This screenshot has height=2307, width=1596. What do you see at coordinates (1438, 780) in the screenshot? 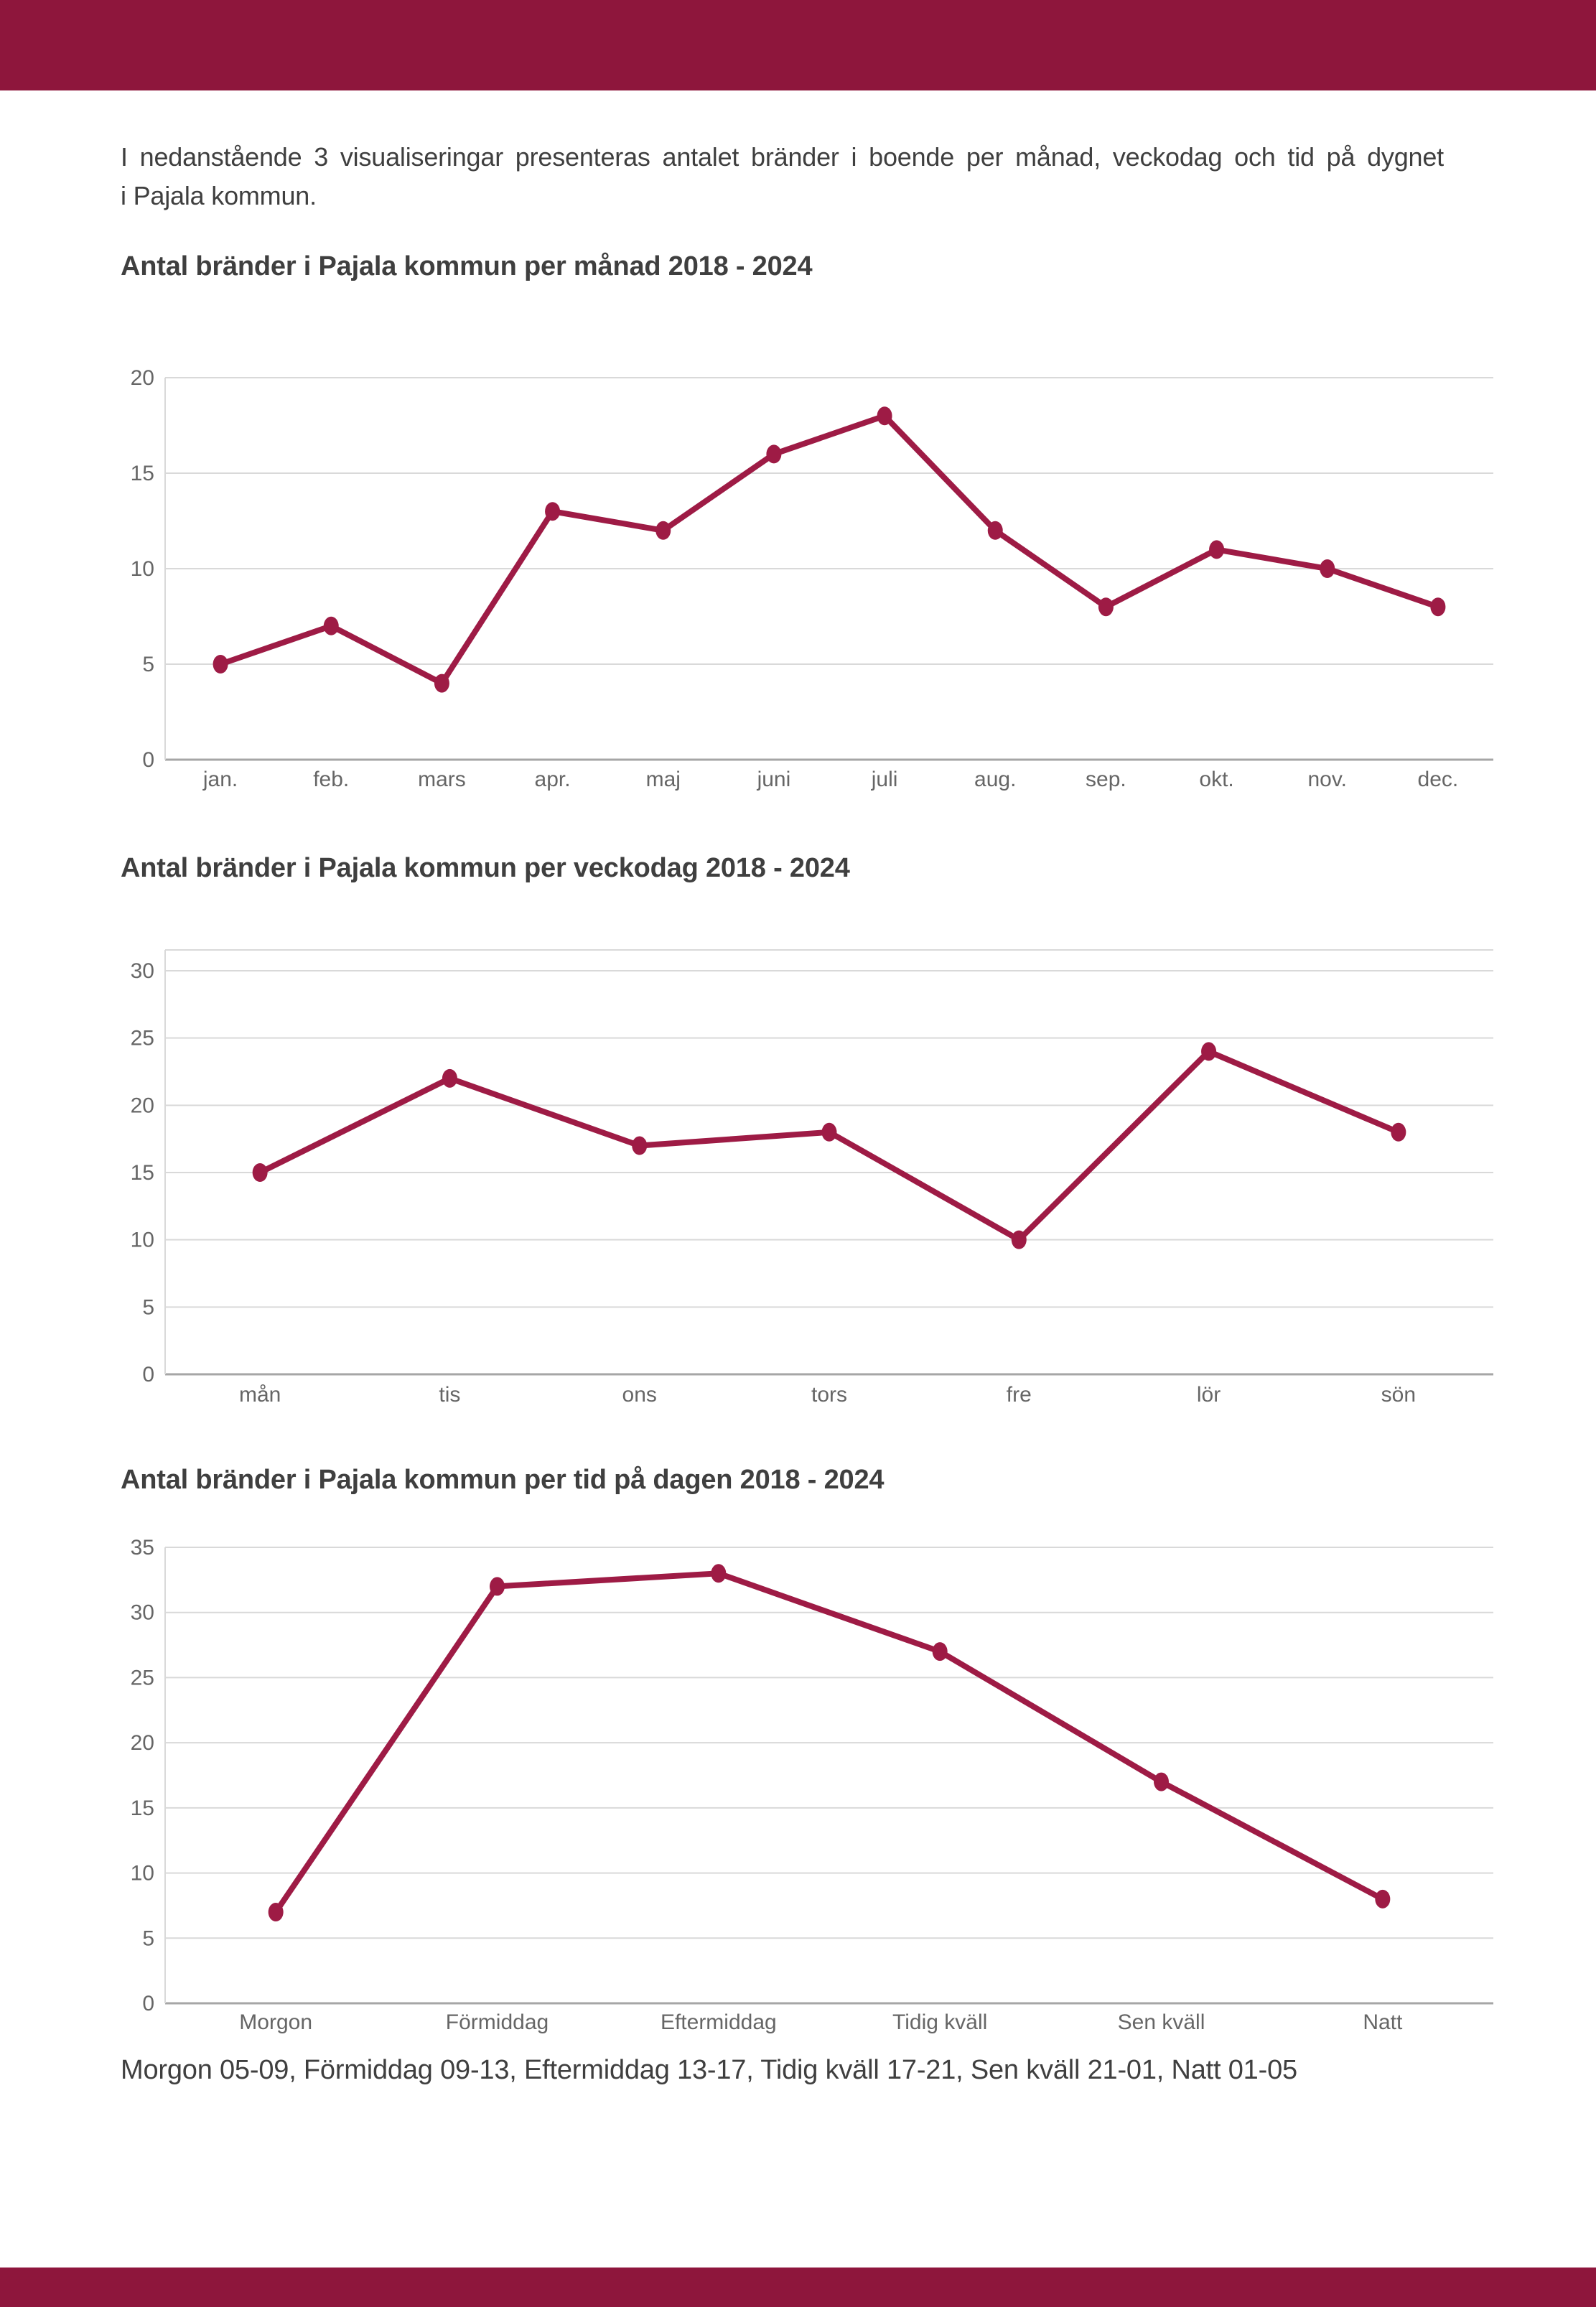
I see `x-tick-label: dec.` at bounding box center [1438, 780].